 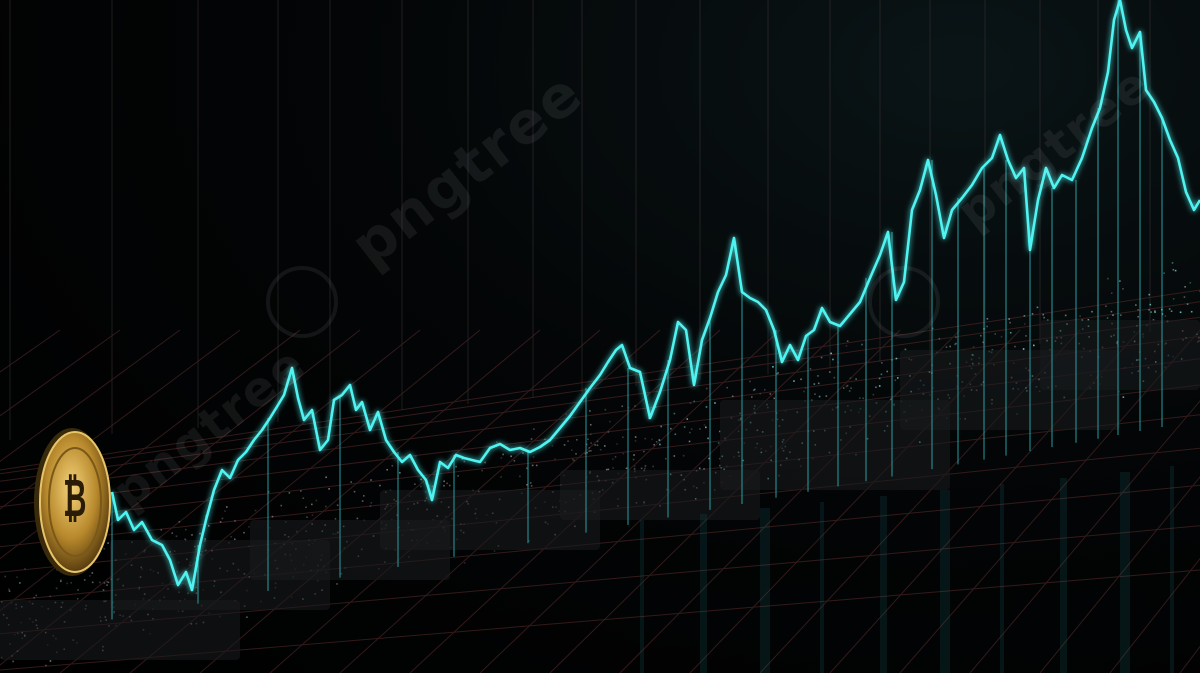 What do you see at coordinates (60, 373) in the screenshot?
I see `grid-line` at bounding box center [60, 373].